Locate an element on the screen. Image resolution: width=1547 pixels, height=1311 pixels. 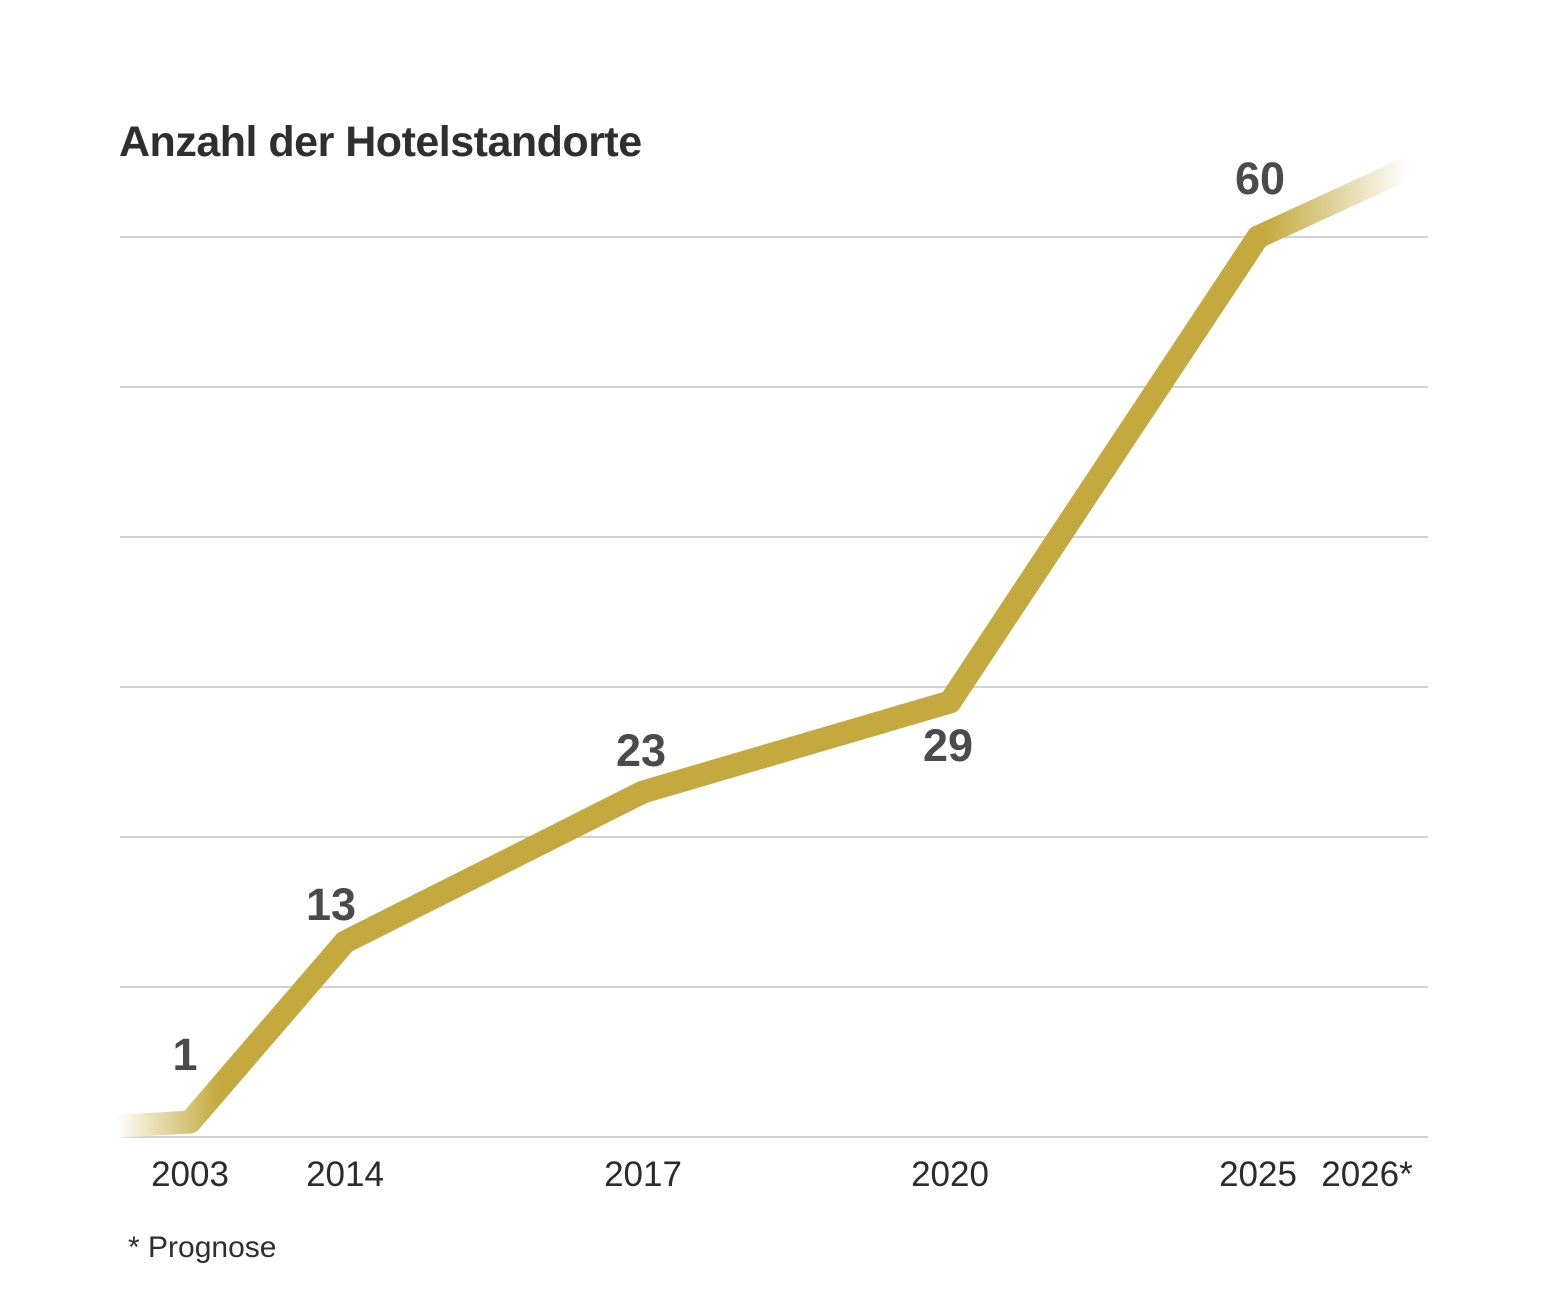
x-tick-label-2025: 2025 is located at coordinates (1258, 1174).